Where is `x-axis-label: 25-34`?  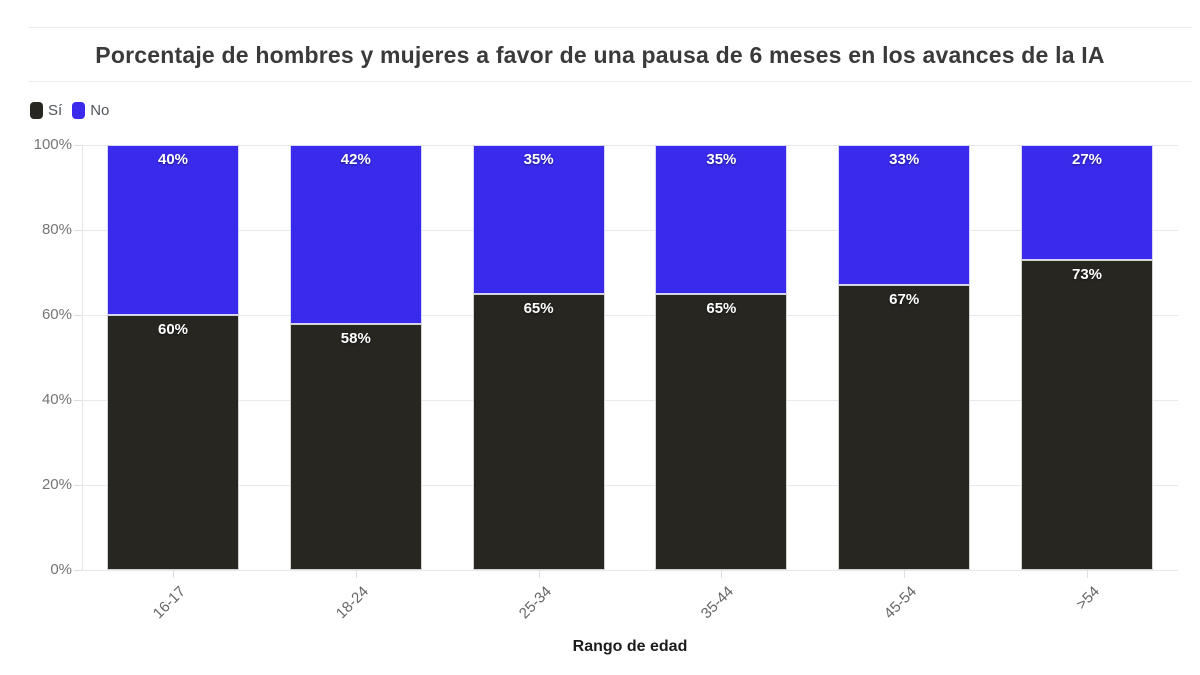 x-axis-label: 25-34 is located at coordinates (535, 603).